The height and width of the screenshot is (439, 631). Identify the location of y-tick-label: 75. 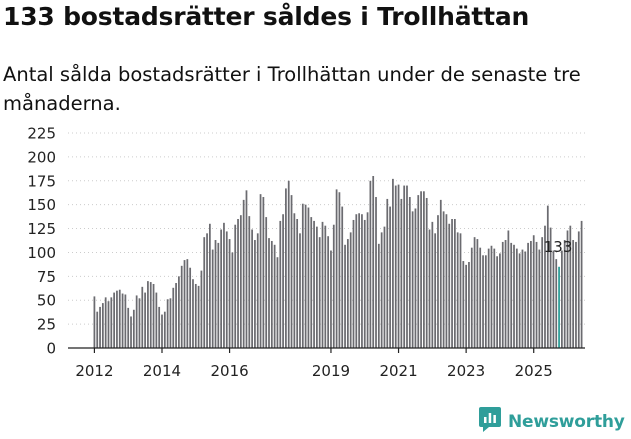
(46, 277).